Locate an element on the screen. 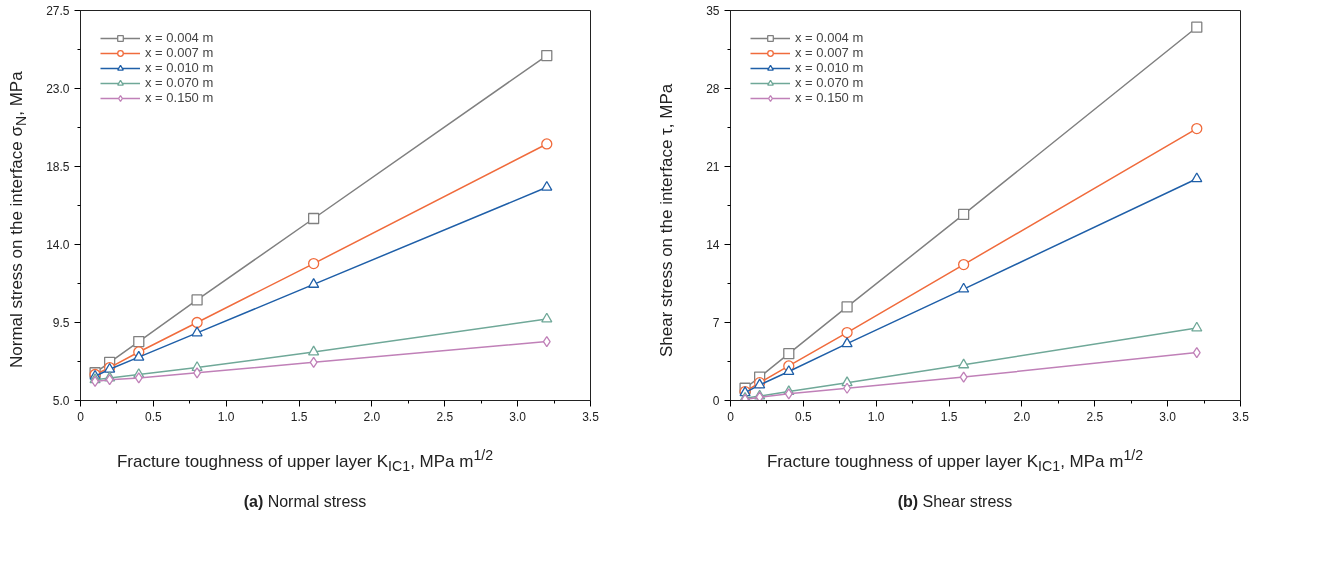 The height and width of the screenshot is (566, 1343). y-tick-label: 5.0 is located at coordinates (61, 401).